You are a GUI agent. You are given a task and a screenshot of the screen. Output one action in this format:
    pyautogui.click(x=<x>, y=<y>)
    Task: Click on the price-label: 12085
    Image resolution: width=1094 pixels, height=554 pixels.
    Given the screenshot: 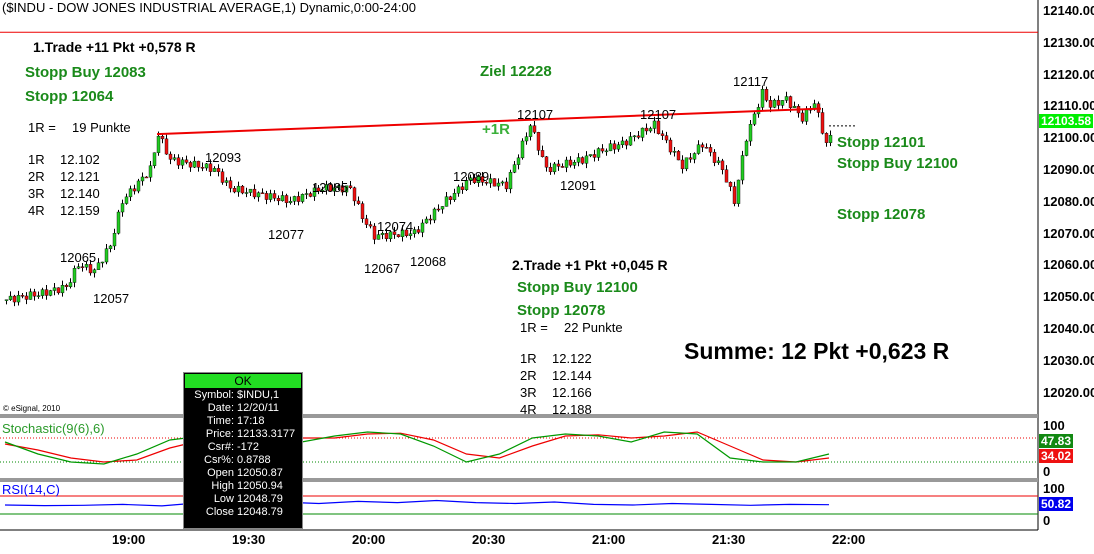 What is the action you would take?
    pyautogui.click(x=330, y=187)
    